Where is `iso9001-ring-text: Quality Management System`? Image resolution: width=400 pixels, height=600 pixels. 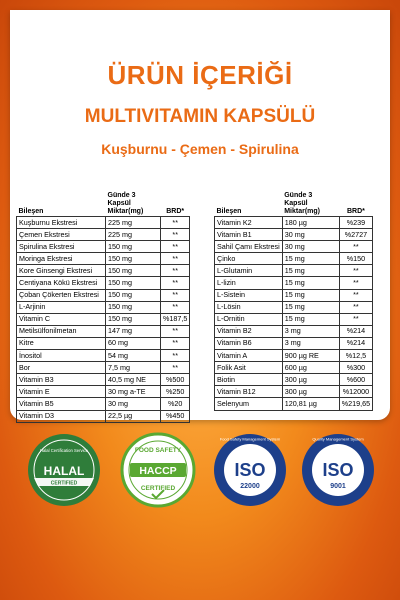
iso9001-ring-text: Quality Management System is located at coordinates (338, 439).